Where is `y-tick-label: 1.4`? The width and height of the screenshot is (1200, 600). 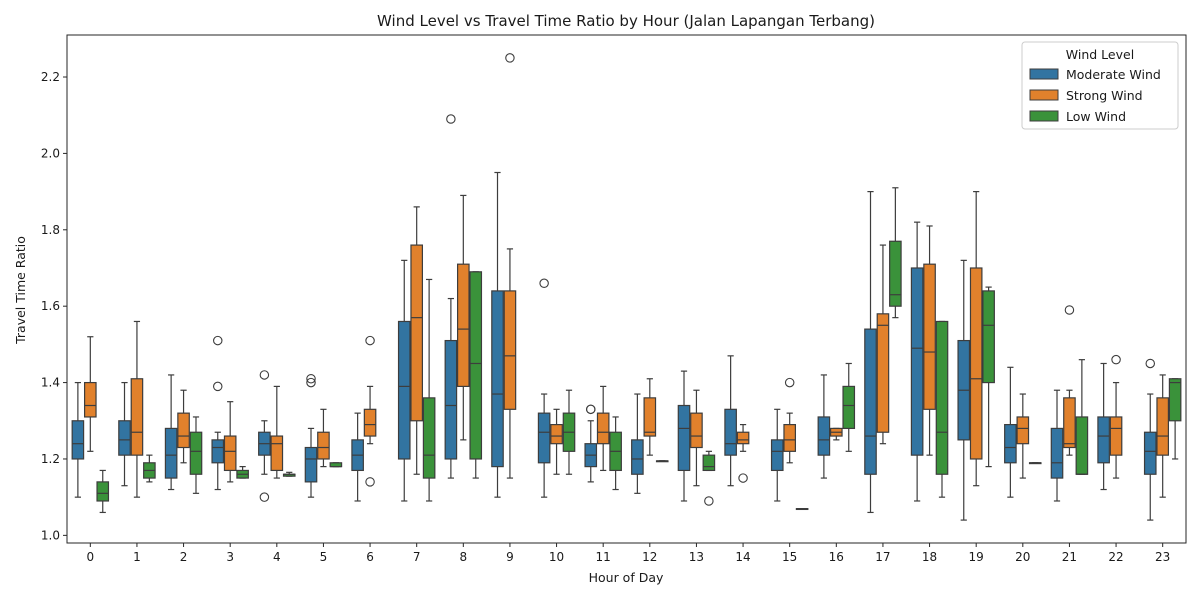 y-tick-label: 1.4 is located at coordinates (50, 383).